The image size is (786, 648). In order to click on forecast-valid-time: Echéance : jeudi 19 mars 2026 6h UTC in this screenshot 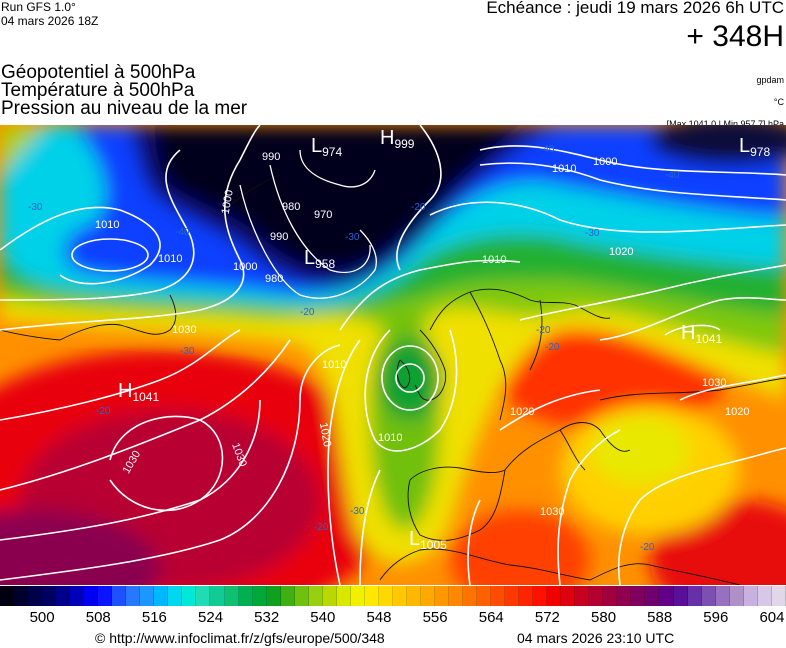, I will do `click(635, 8)`.